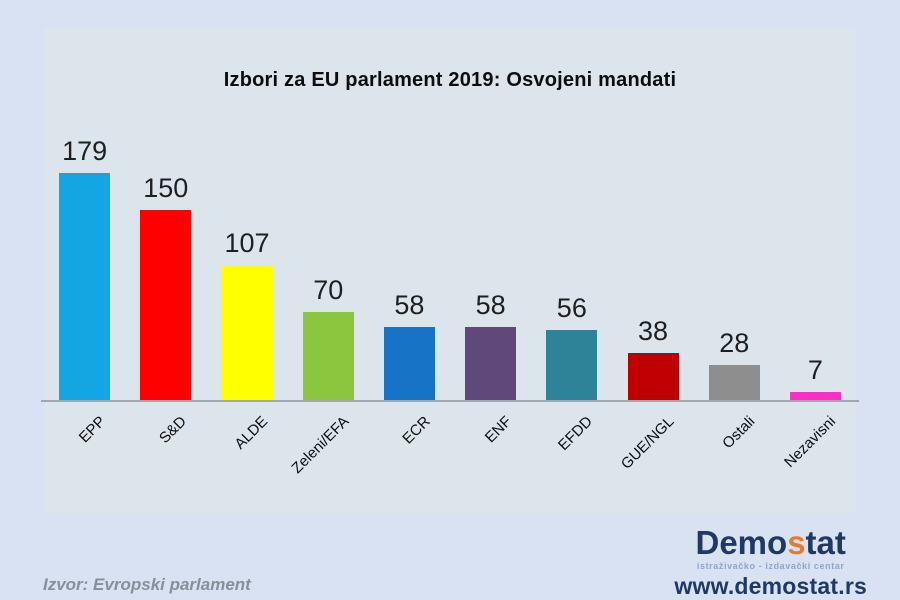 The image size is (900, 600). Describe the element at coordinates (498, 430) in the screenshot. I see `x-axis-label: ENF` at that location.